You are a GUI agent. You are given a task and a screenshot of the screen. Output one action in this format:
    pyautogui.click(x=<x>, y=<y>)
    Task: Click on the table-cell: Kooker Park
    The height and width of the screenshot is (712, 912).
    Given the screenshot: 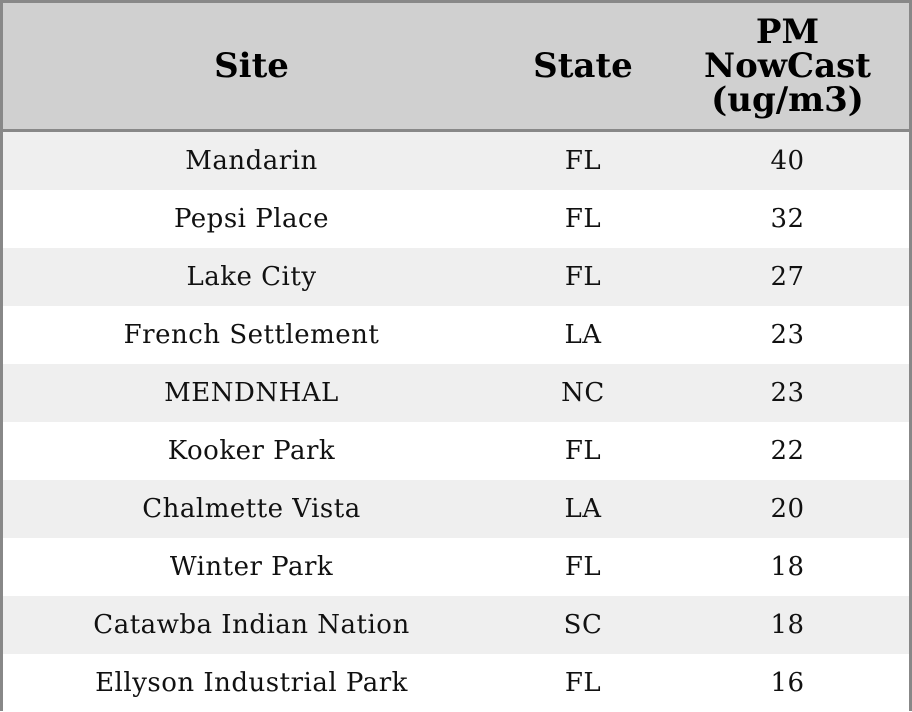 What is the action you would take?
    pyautogui.click(x=251, y=451)
    